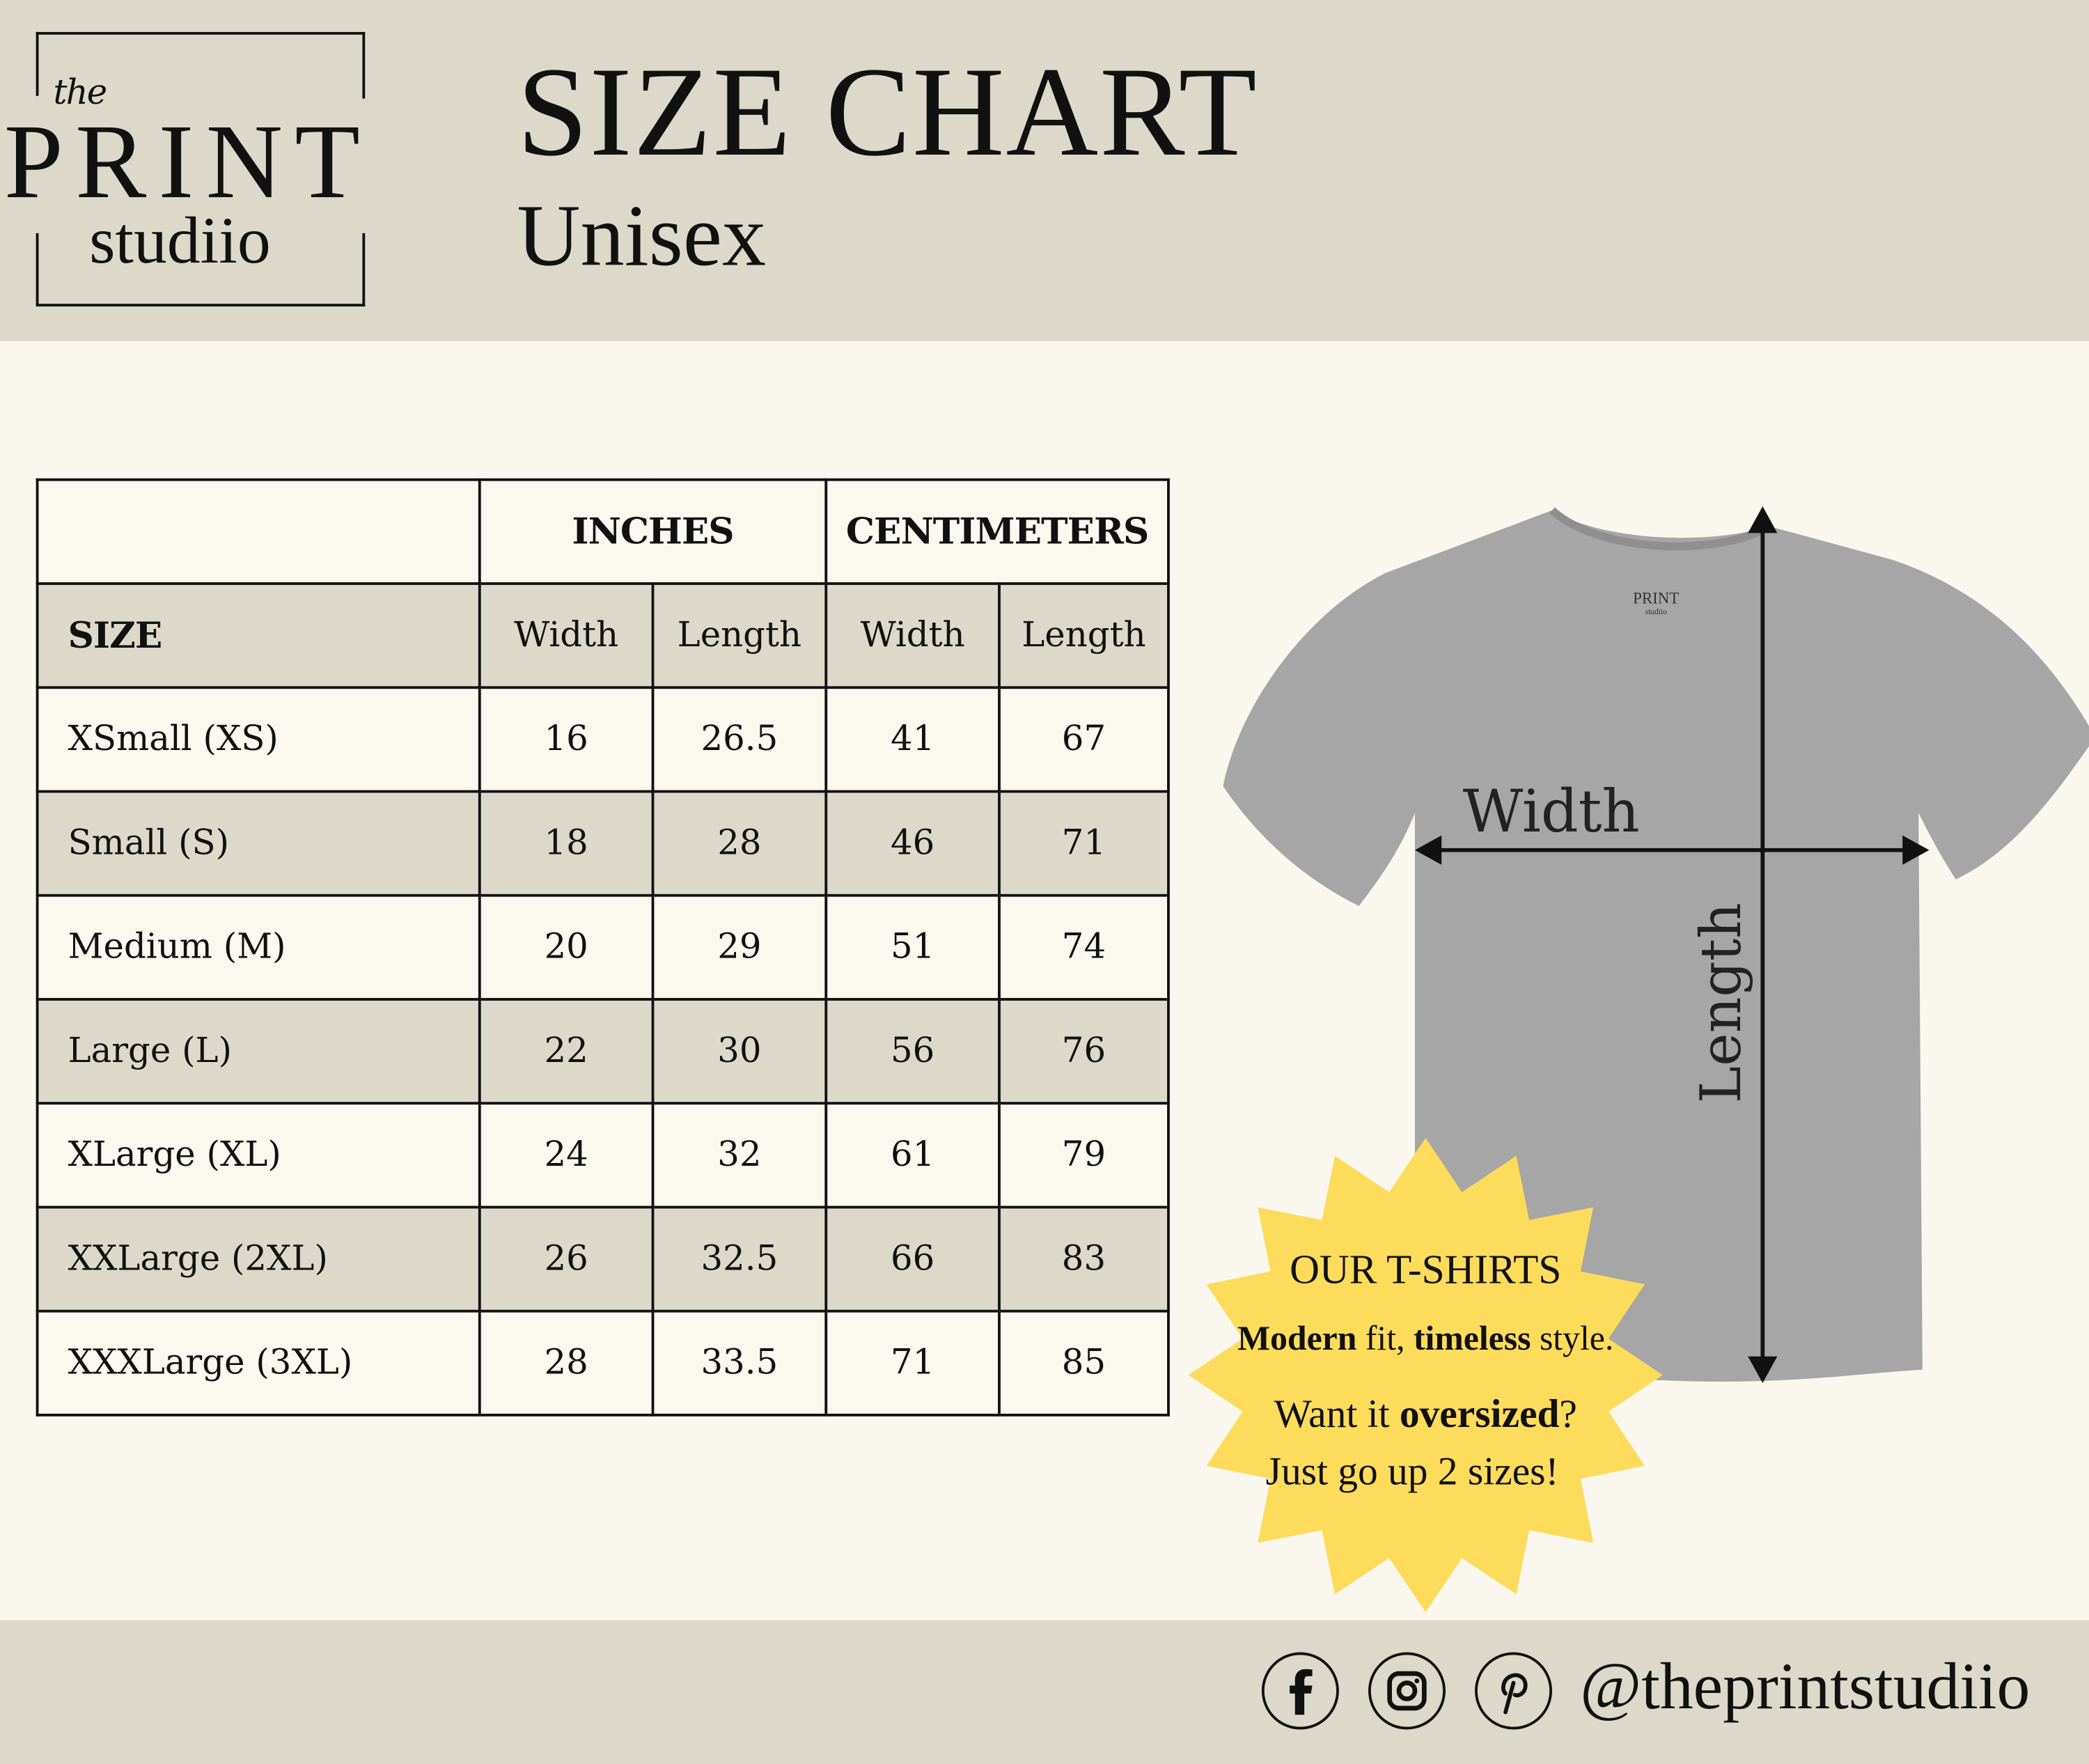  What do you see at coordinates (1672, 850) in the screenshot?
I see `width-arrow` at bounding box center [1672, 850].